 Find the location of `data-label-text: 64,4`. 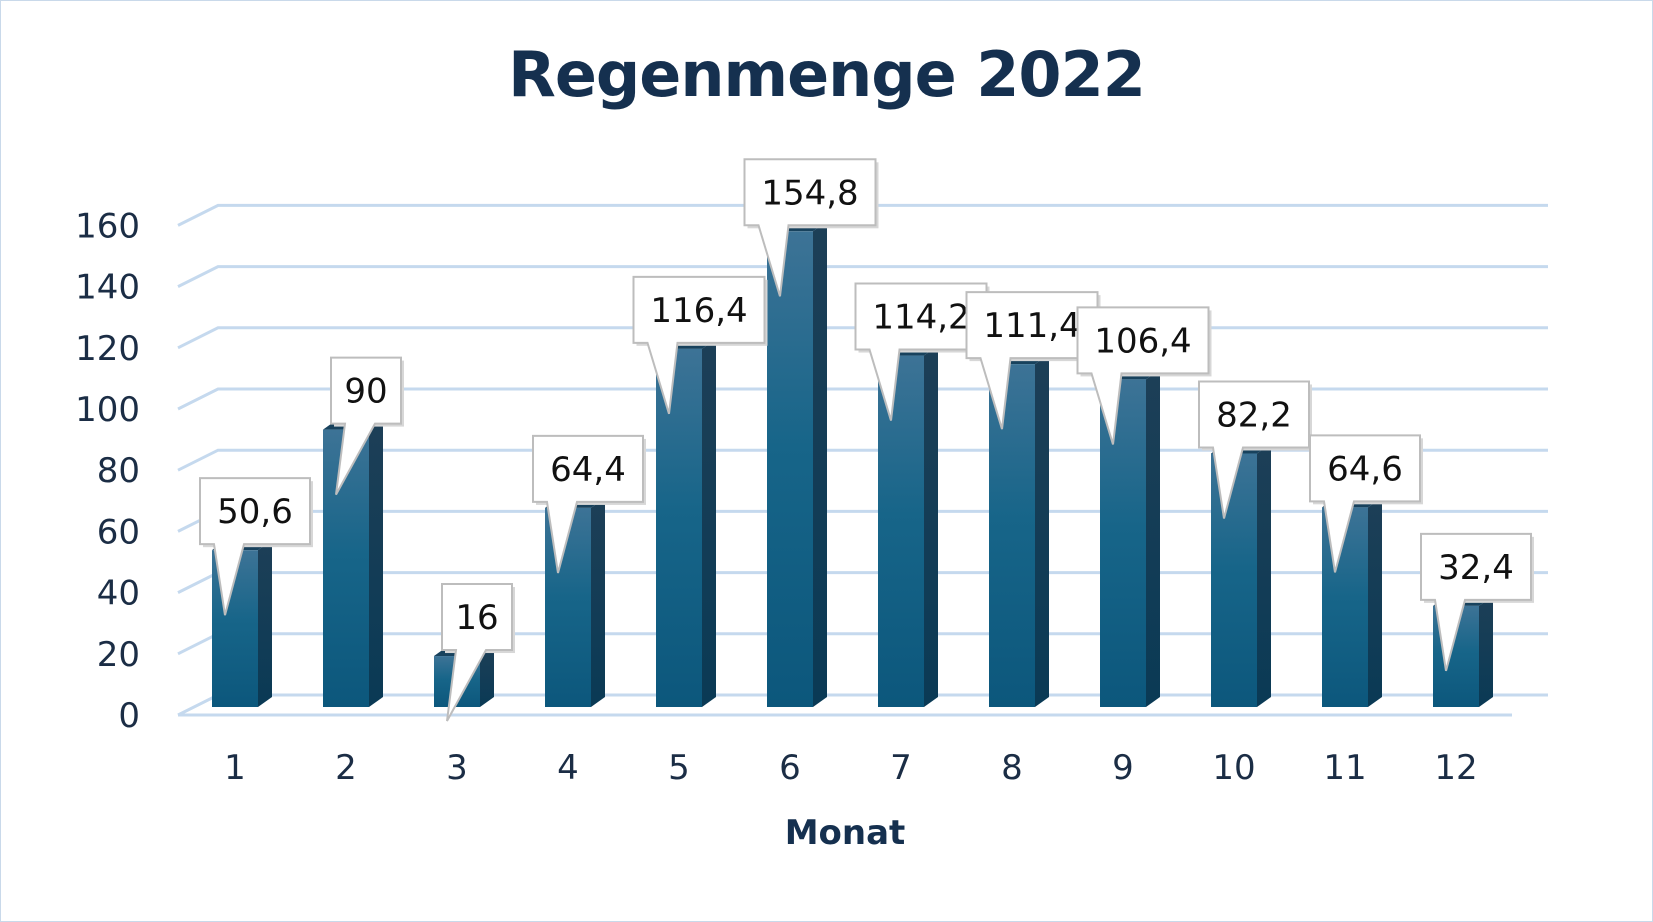

data-label-text: 64,4 is located at coordinates (588, 470).